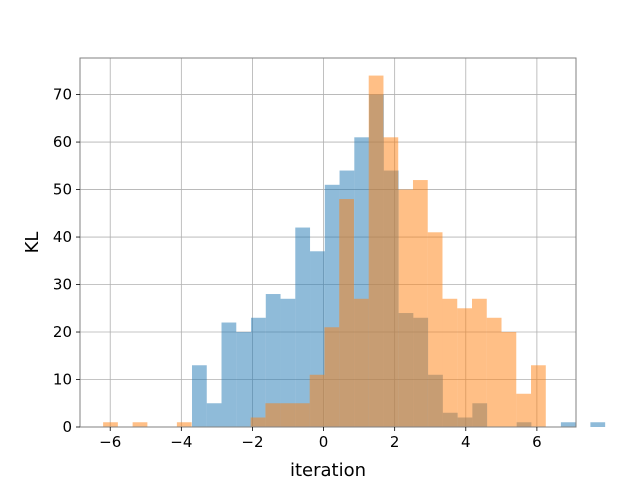 Image resolution: width=640 pixels, height=480 pixels. Describe the element at coordinates (466, 442) in the screenshot. I see `x-tick-label: 4` at that location.